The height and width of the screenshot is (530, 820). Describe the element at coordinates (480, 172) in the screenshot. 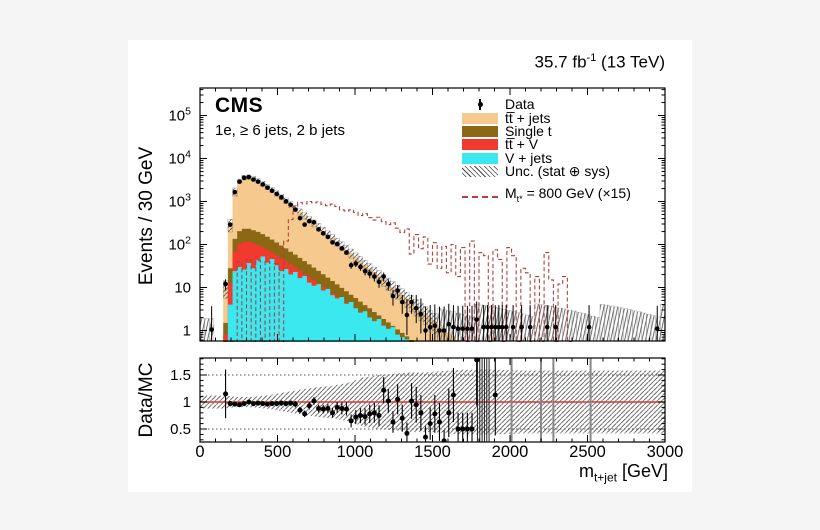

I see `uncertainty-hatch-icon` at that location.